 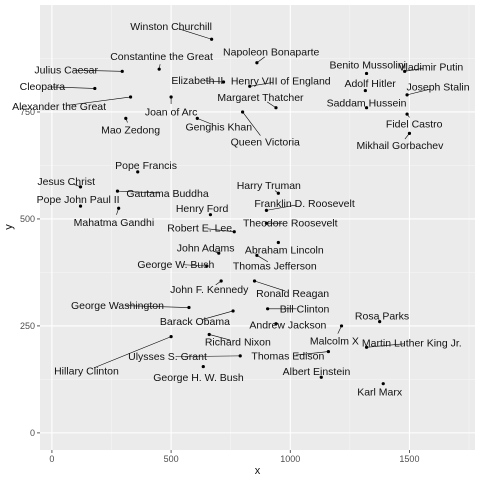 I want to click on point-label: Ulysses S. Grant, so click(x=167, y=357).